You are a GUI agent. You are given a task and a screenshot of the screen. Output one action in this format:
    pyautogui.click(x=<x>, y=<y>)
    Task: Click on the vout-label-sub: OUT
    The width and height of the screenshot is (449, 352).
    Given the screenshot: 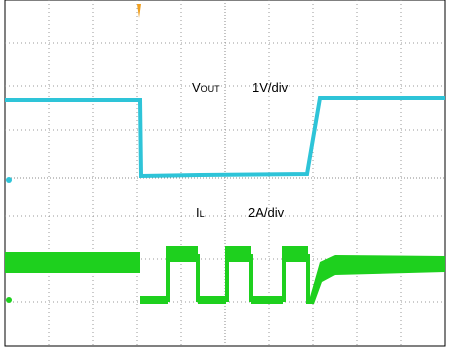 What is the action you would take?
    pyautogui.click(x=211, y=89)
    